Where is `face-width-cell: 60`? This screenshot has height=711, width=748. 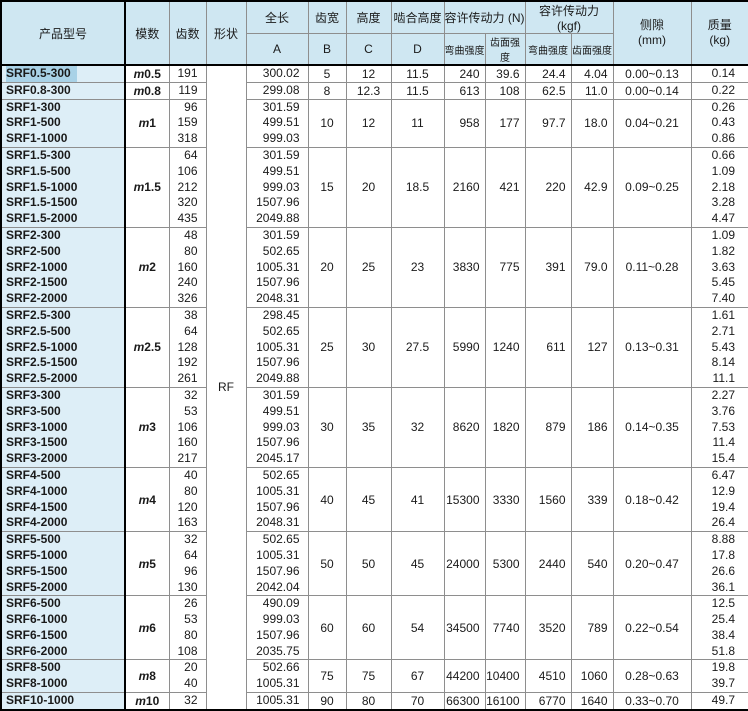
face-width-cell: 60 is located at coordinates (327, 628).